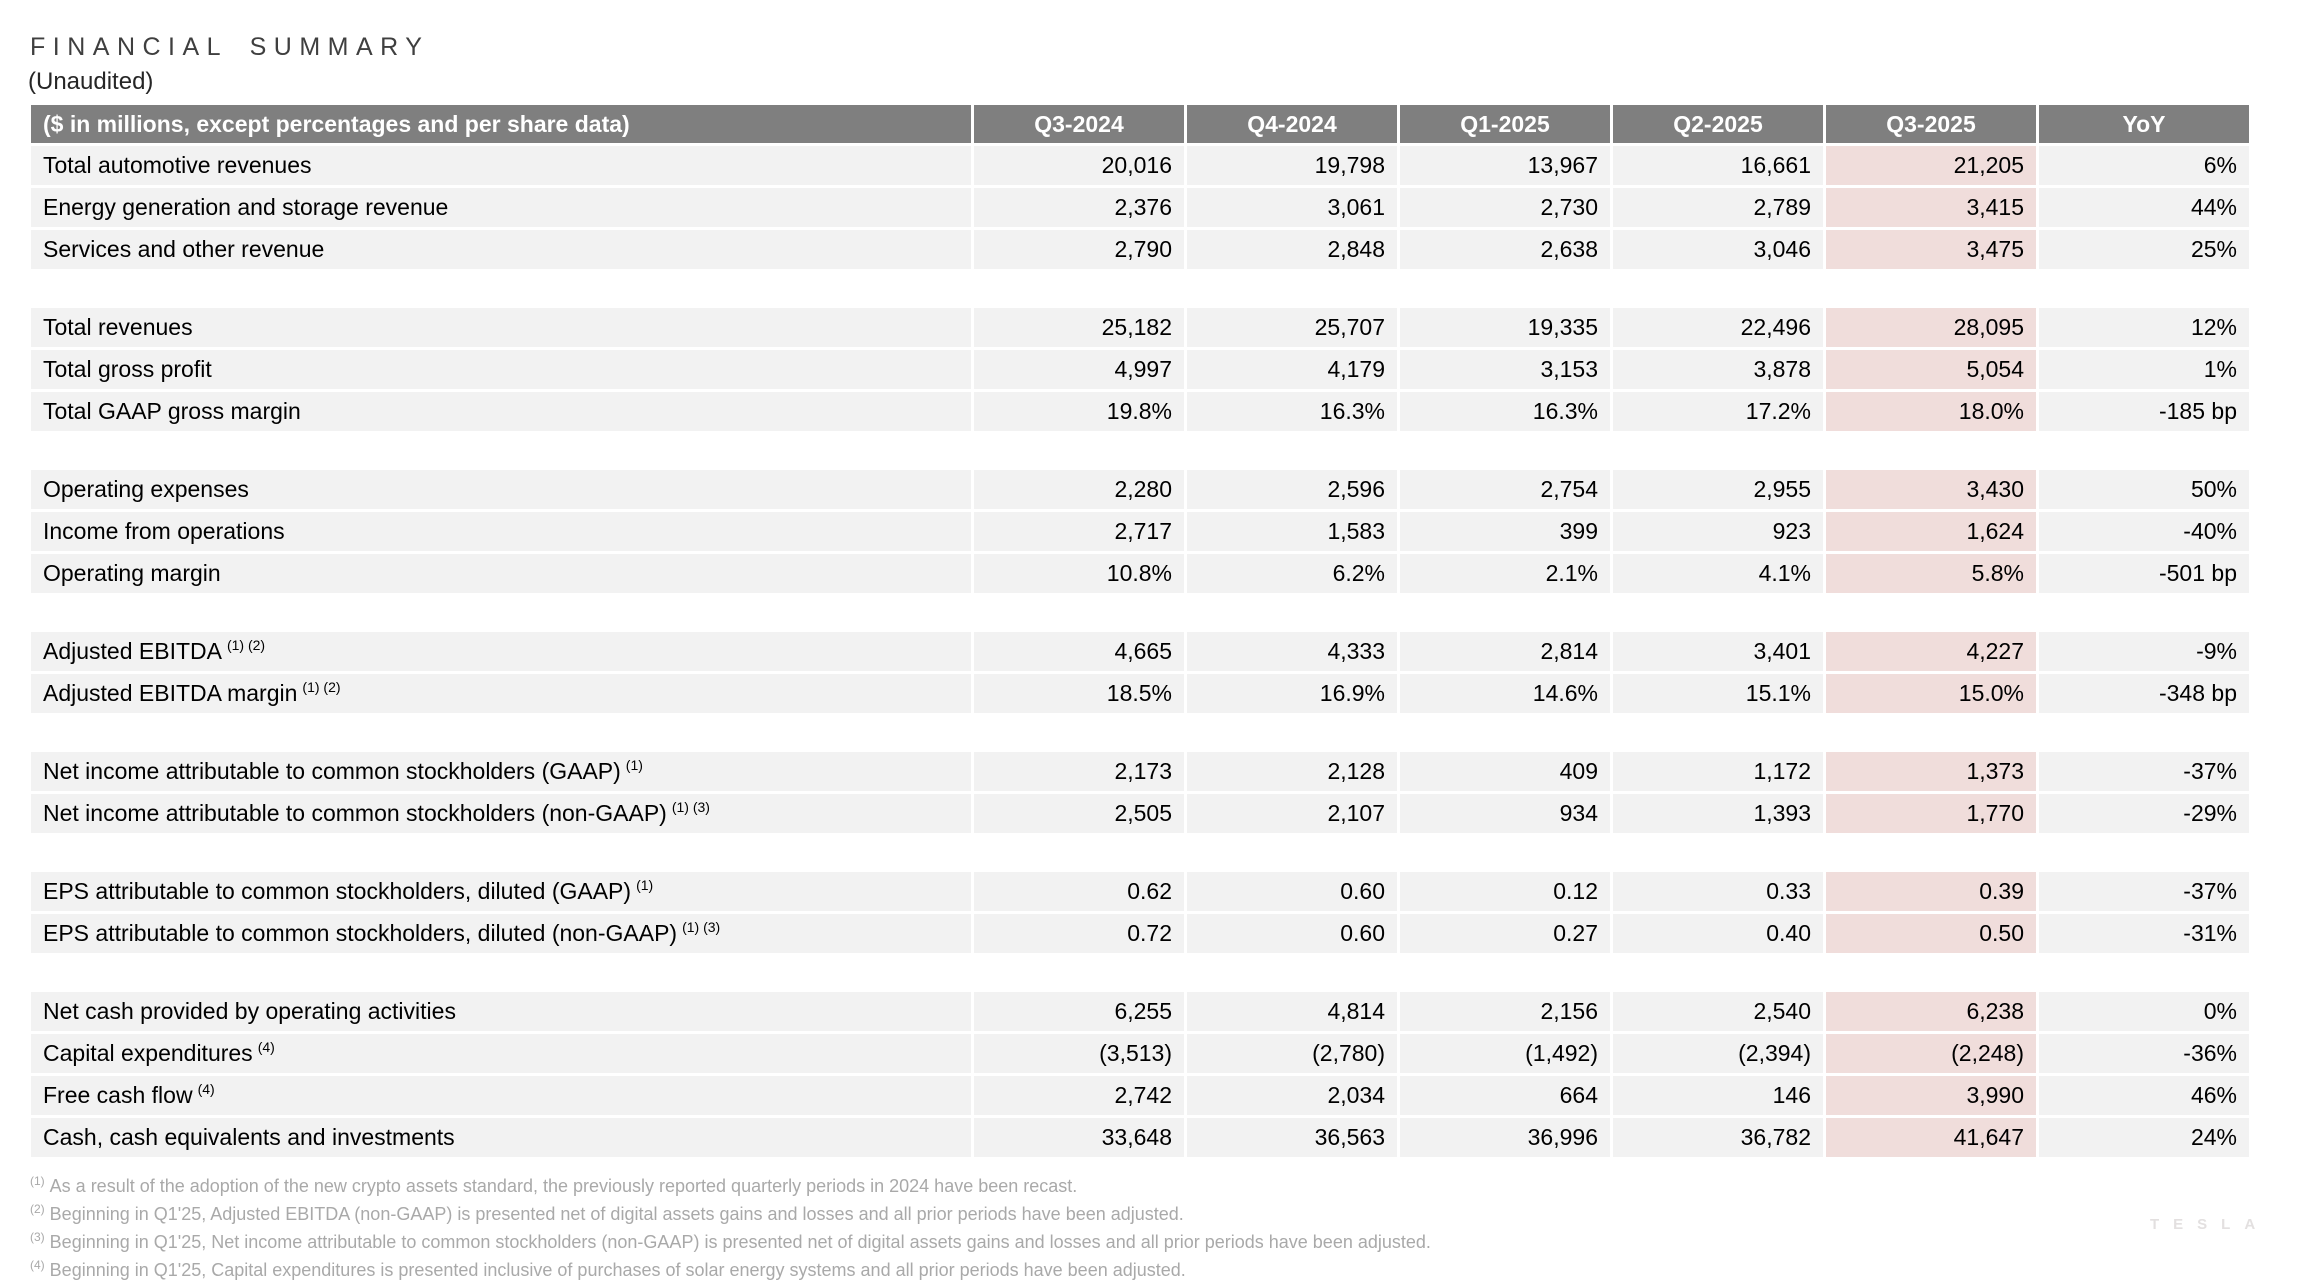 The image size is (2306, 1284). What do you see at coordinates (1931, 165) in the screenshot?
I see `cell-q3-2025: 21,205` at bounding box center [1931, 165].